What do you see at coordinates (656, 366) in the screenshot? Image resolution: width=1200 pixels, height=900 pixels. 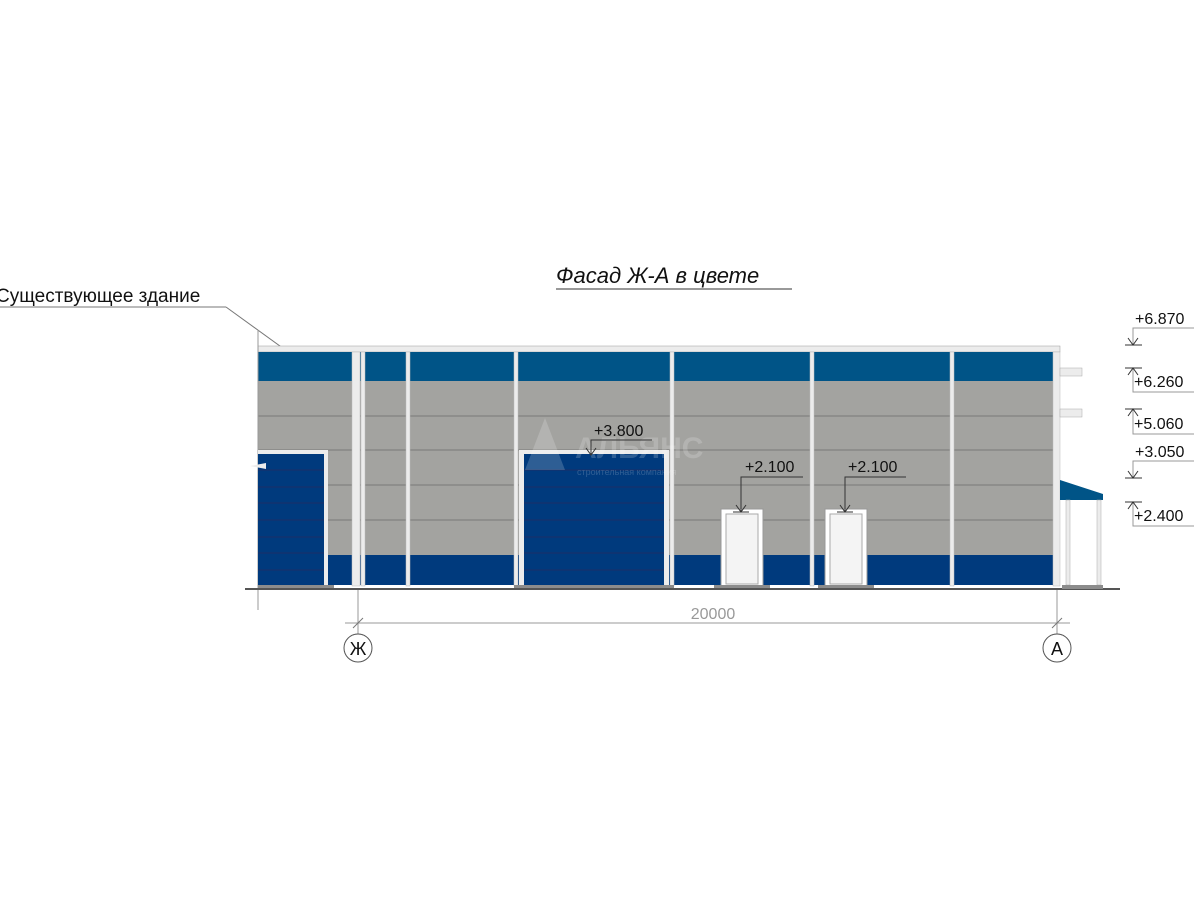 I see `top-band` at bounding box center [656, 366].